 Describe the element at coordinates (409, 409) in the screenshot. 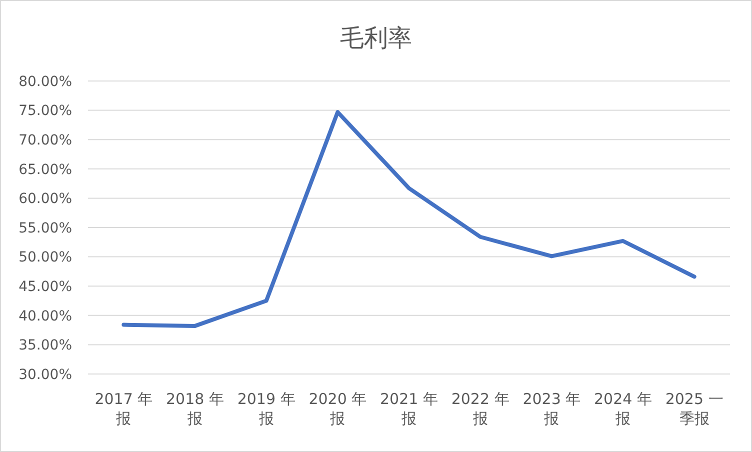

I see `x-tick-label: 2021 年报` at that location.